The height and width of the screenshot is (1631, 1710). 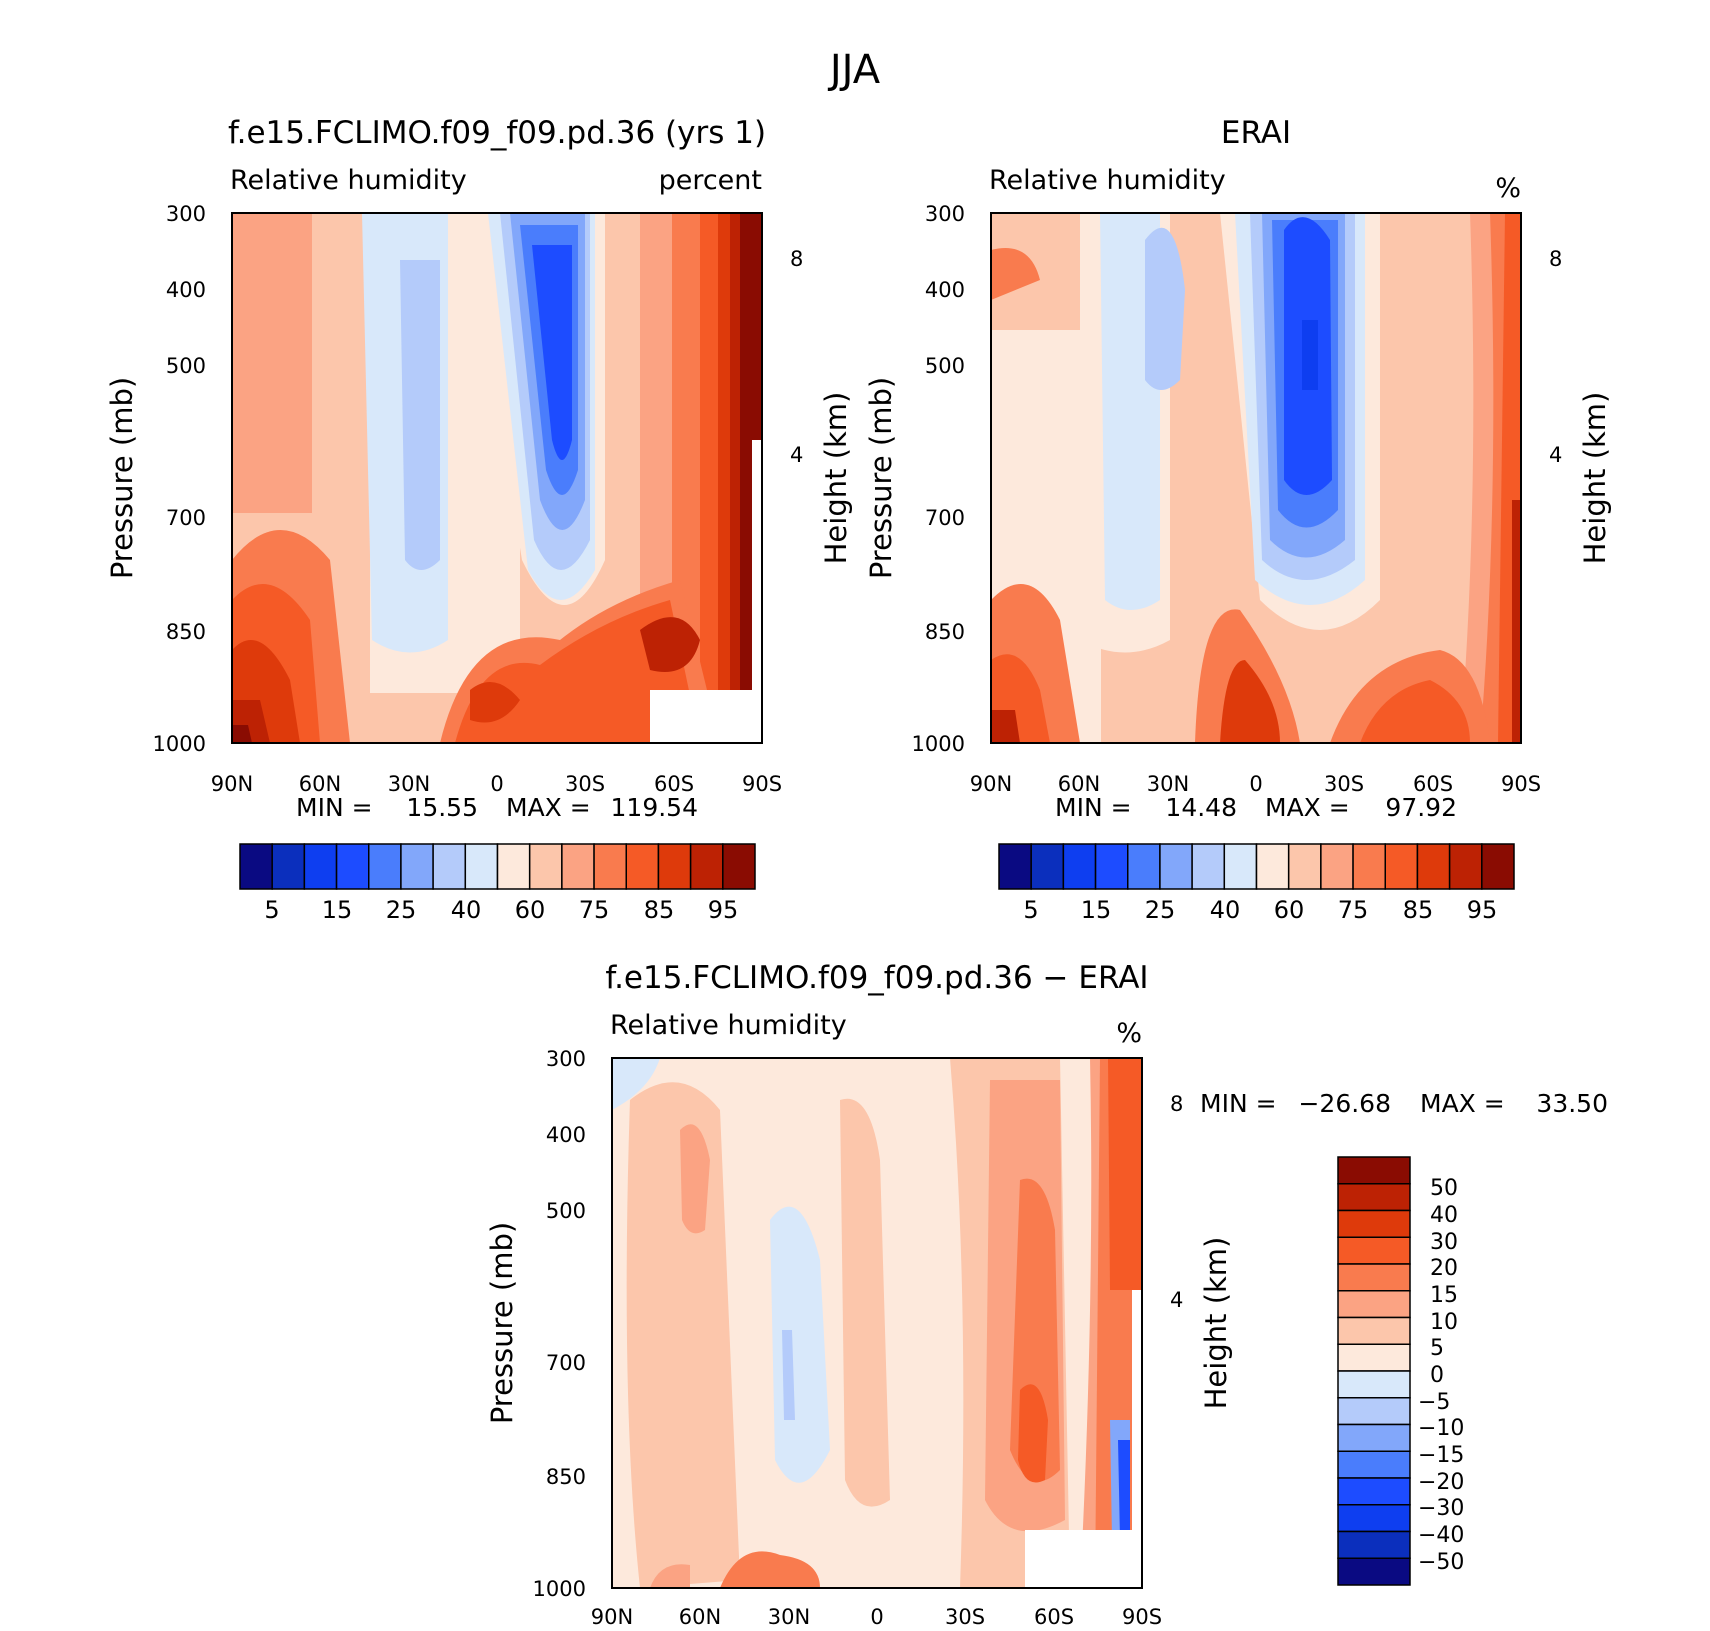 I want to click on max-value: 33.50, so click(x=1572, y=1103).